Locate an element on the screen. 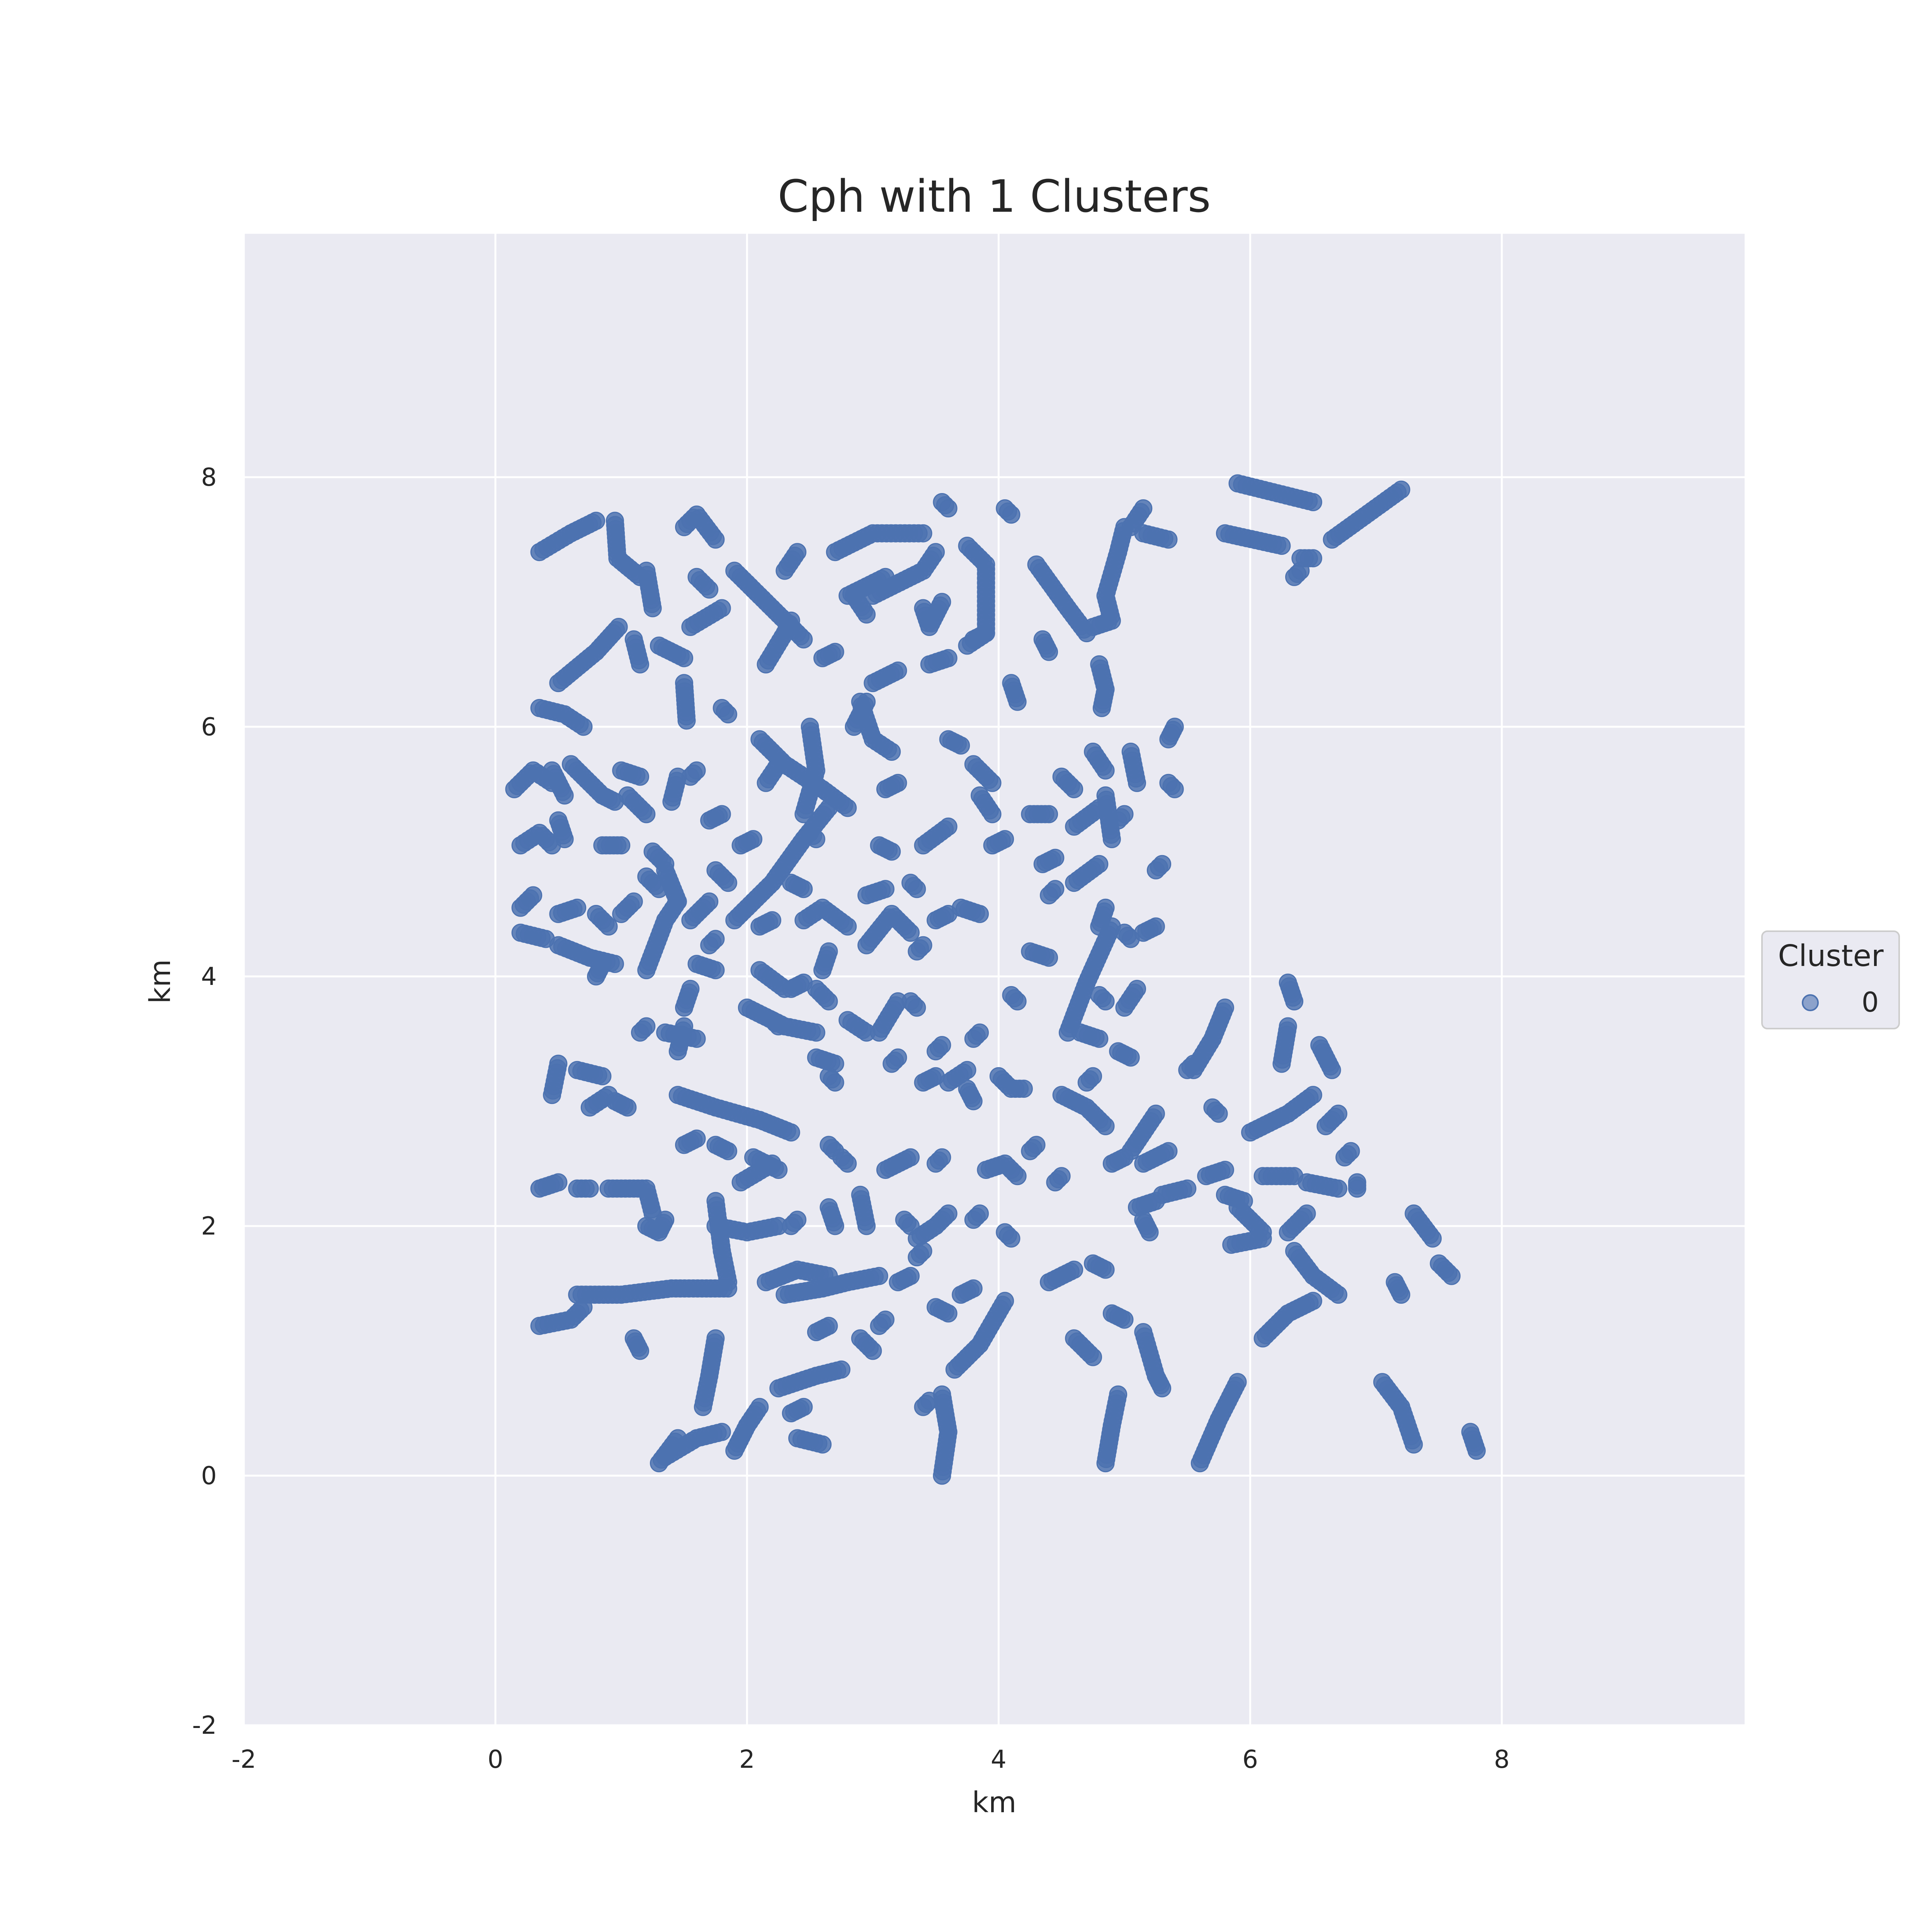  legend-box is located at coordinates (1830, 979).